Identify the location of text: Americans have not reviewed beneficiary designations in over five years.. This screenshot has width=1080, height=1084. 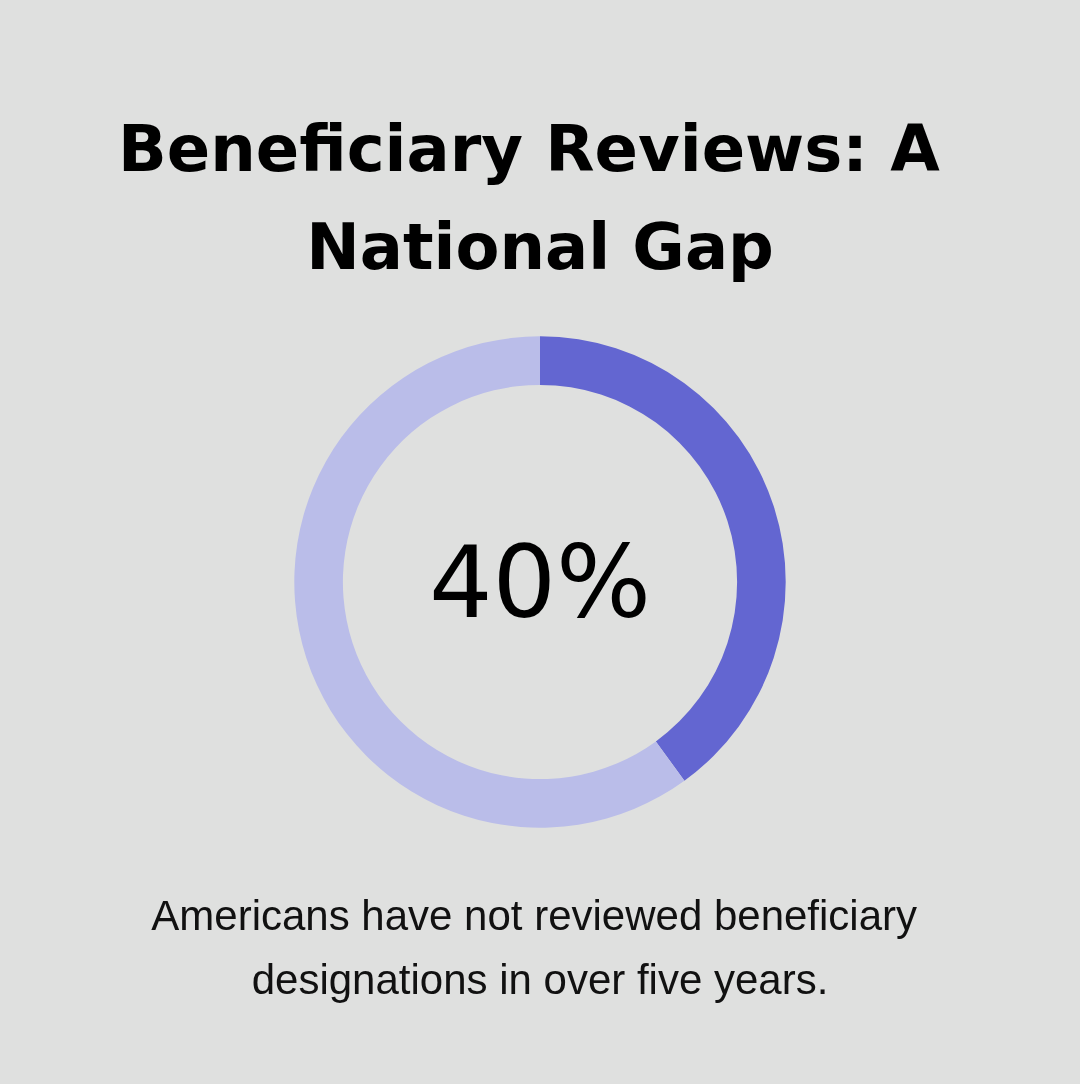
(540, 947).